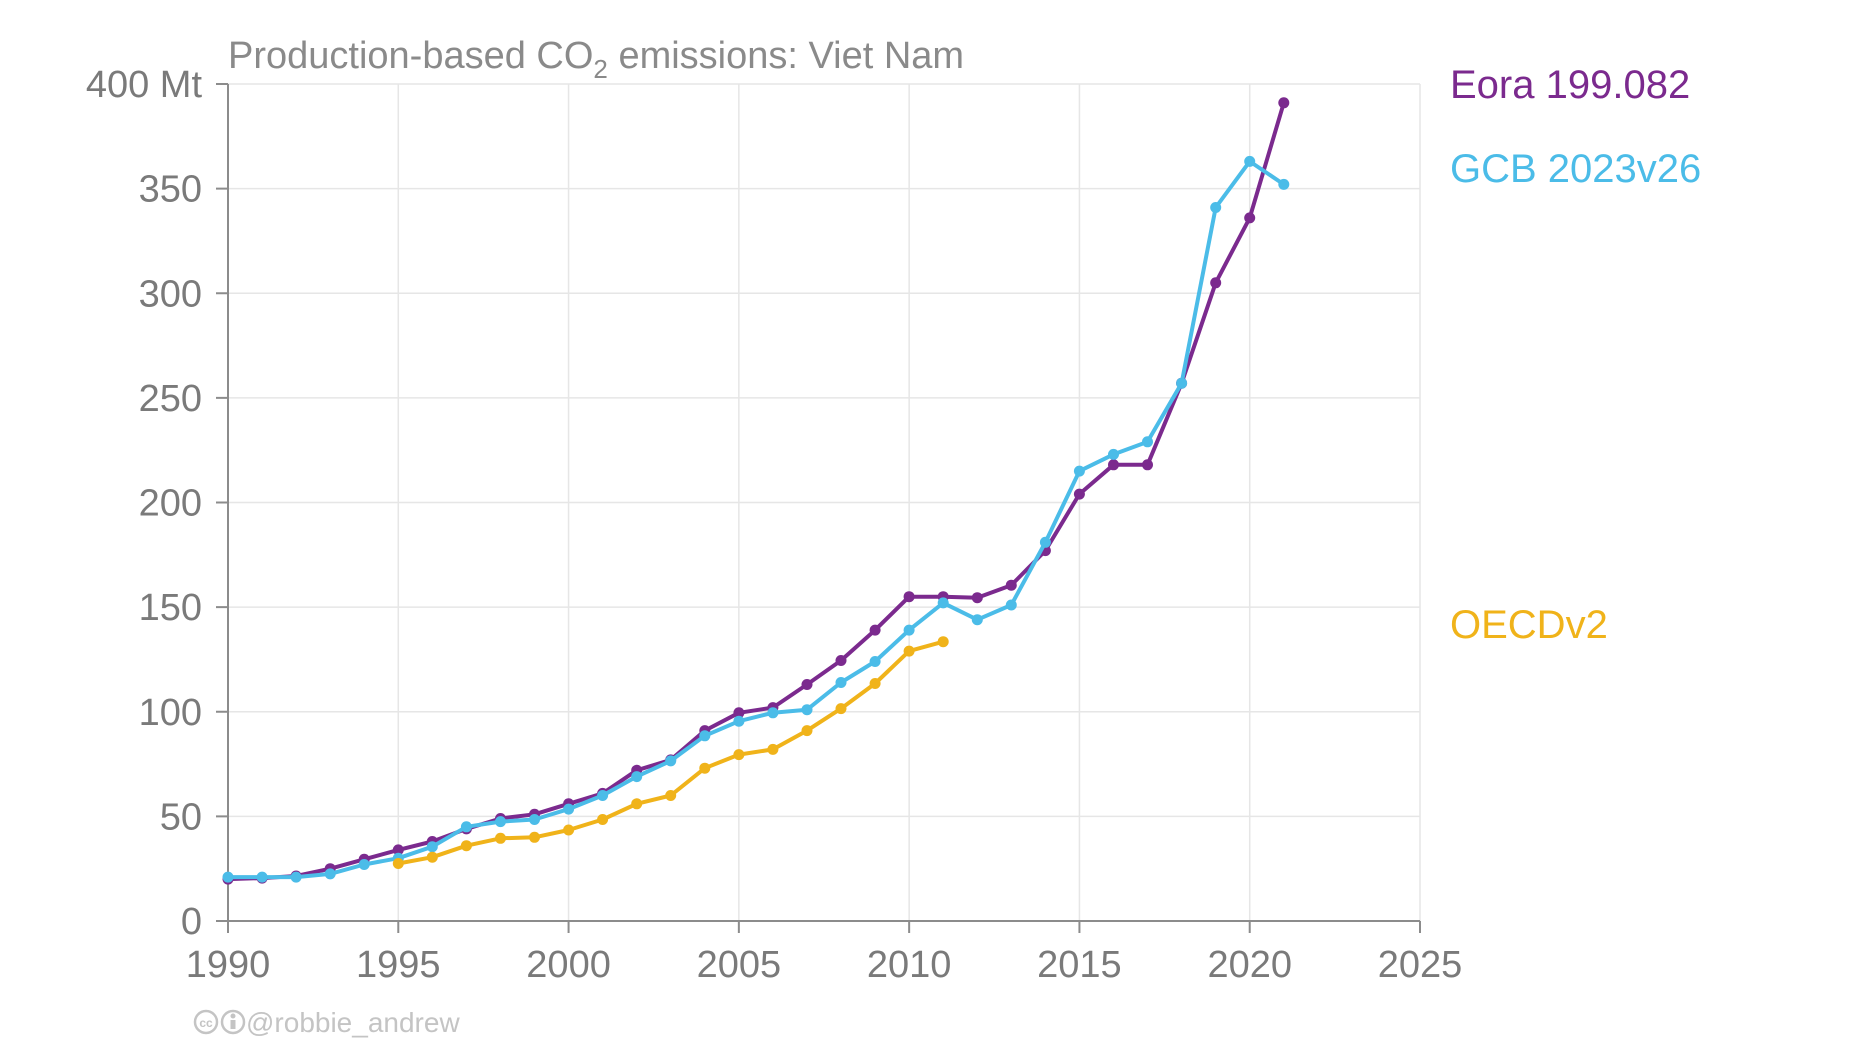 The height and width of the screenshot is (1042, 1852). Describe the element at coordinates (568, 965) in the screenshot. I see `x-tick-label: 2000` at that location.